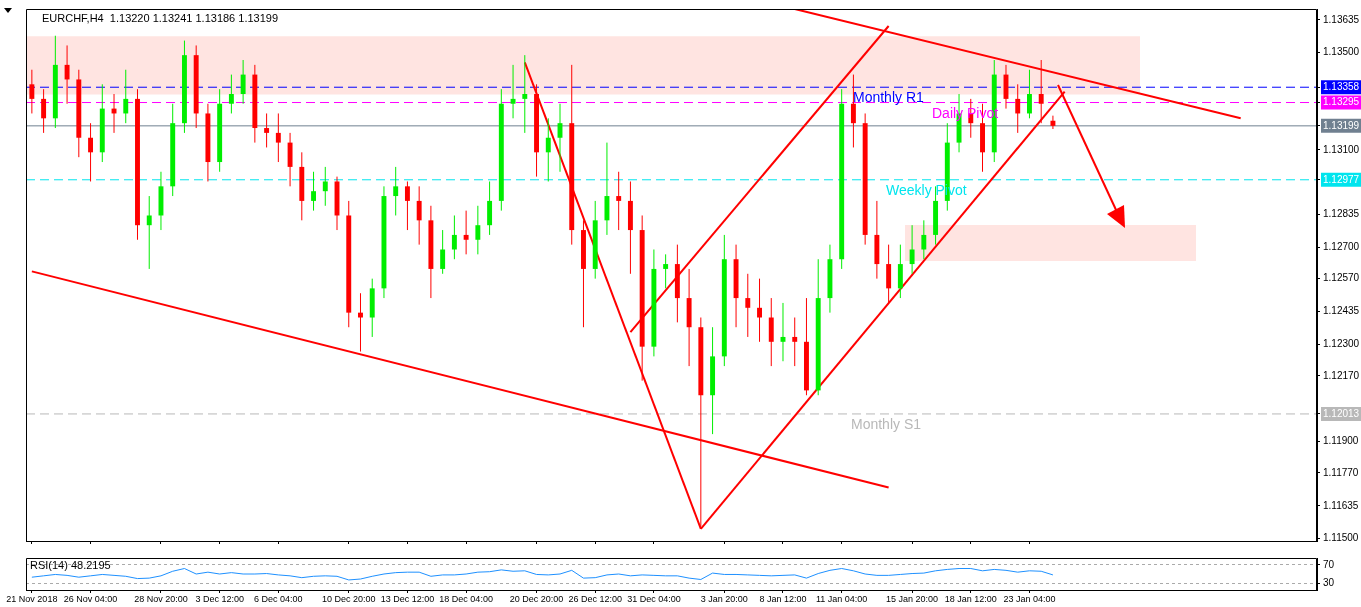 The image size is (1361, 607). What do you see at coordinates (1341, 179) in the screenshot?
I see `y-tick-label: 1.12977` at bounding box center [1341, 179].